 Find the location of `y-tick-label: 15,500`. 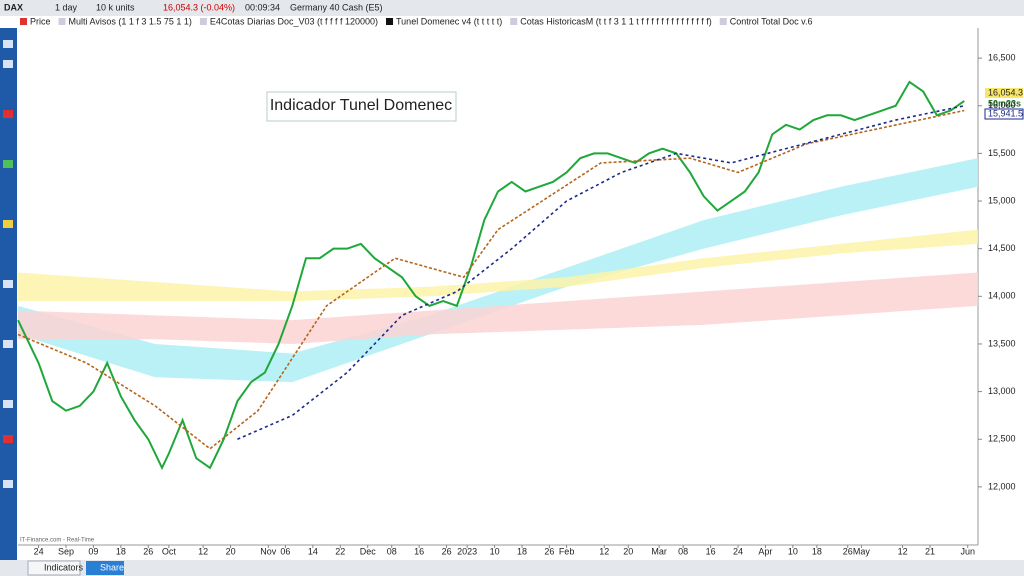

y-tick-label: 15,500 is located at coordinates (1002, 153).